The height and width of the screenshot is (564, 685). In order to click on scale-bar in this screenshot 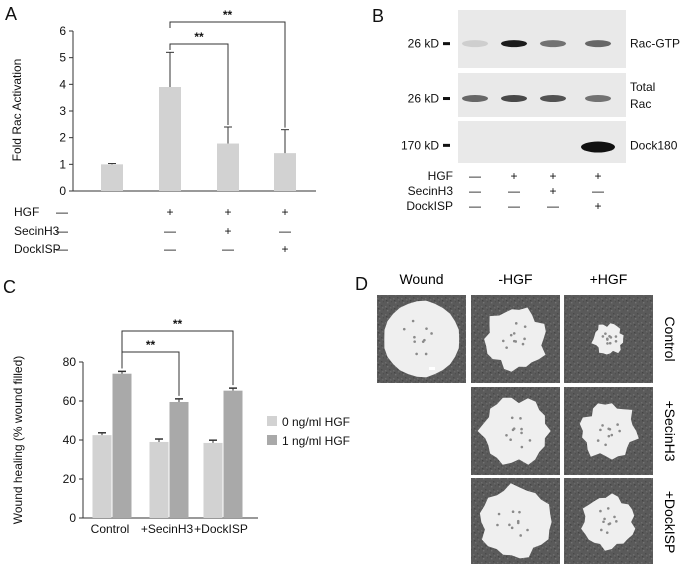, I will do `click(432, 368)`.